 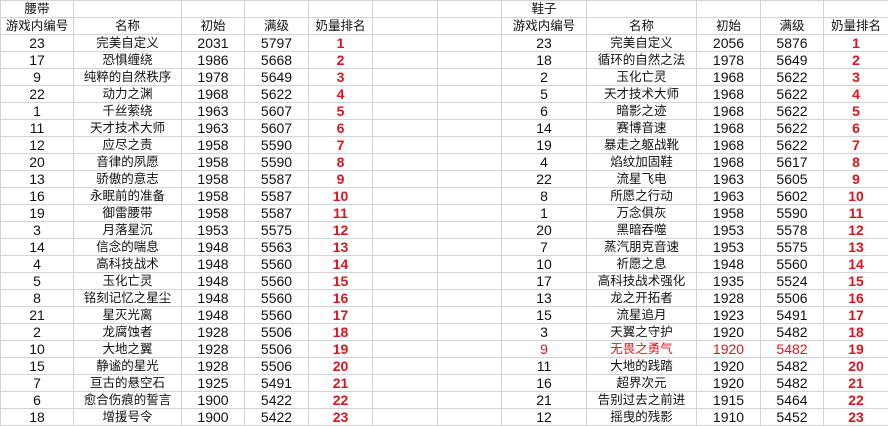 What do you see at coordinates (728, 26) in the screenshot?
I see `header-initial: 初始` at bounding box center [728, 26].